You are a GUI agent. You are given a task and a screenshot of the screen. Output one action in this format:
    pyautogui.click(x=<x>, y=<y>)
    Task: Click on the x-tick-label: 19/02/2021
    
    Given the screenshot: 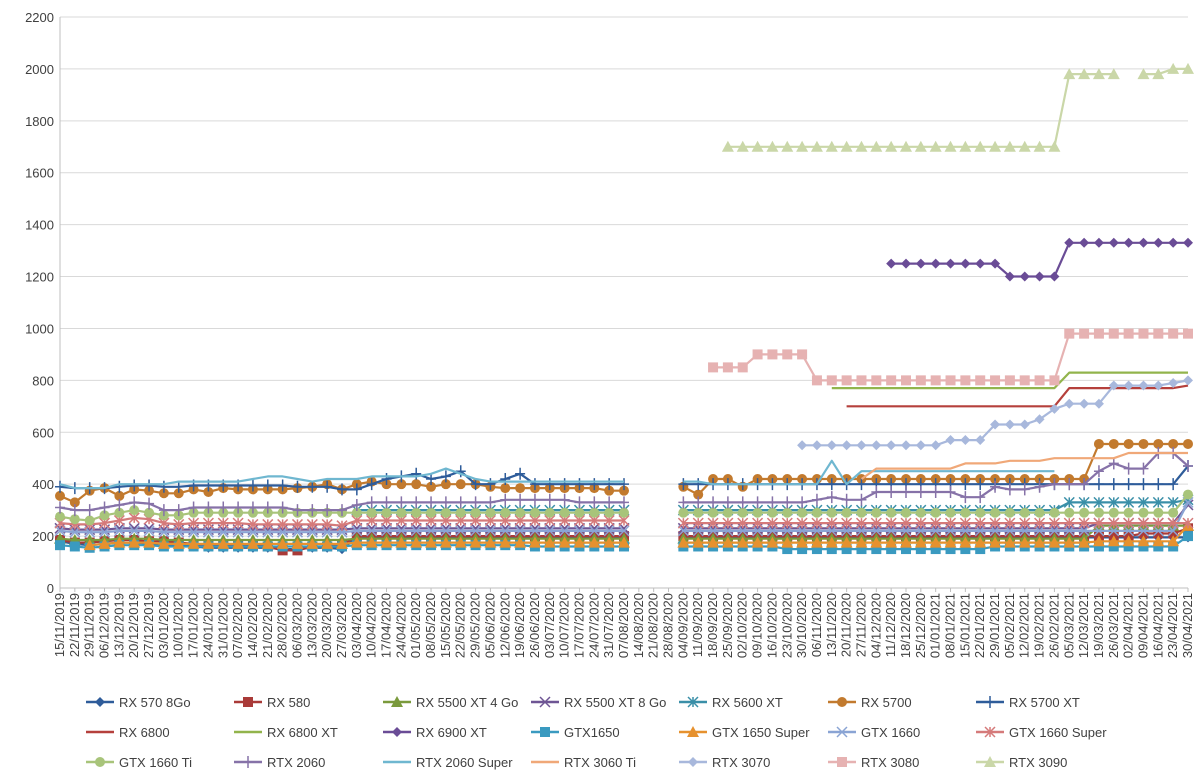 What is the action you would take?
    pyautogui.click(x=1039, y=625)
    